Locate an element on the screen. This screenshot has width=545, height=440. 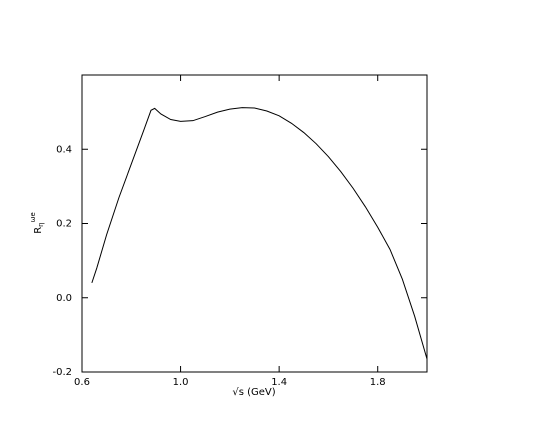
y-tick-label: 0.4 is located at coordinates (64, 149).